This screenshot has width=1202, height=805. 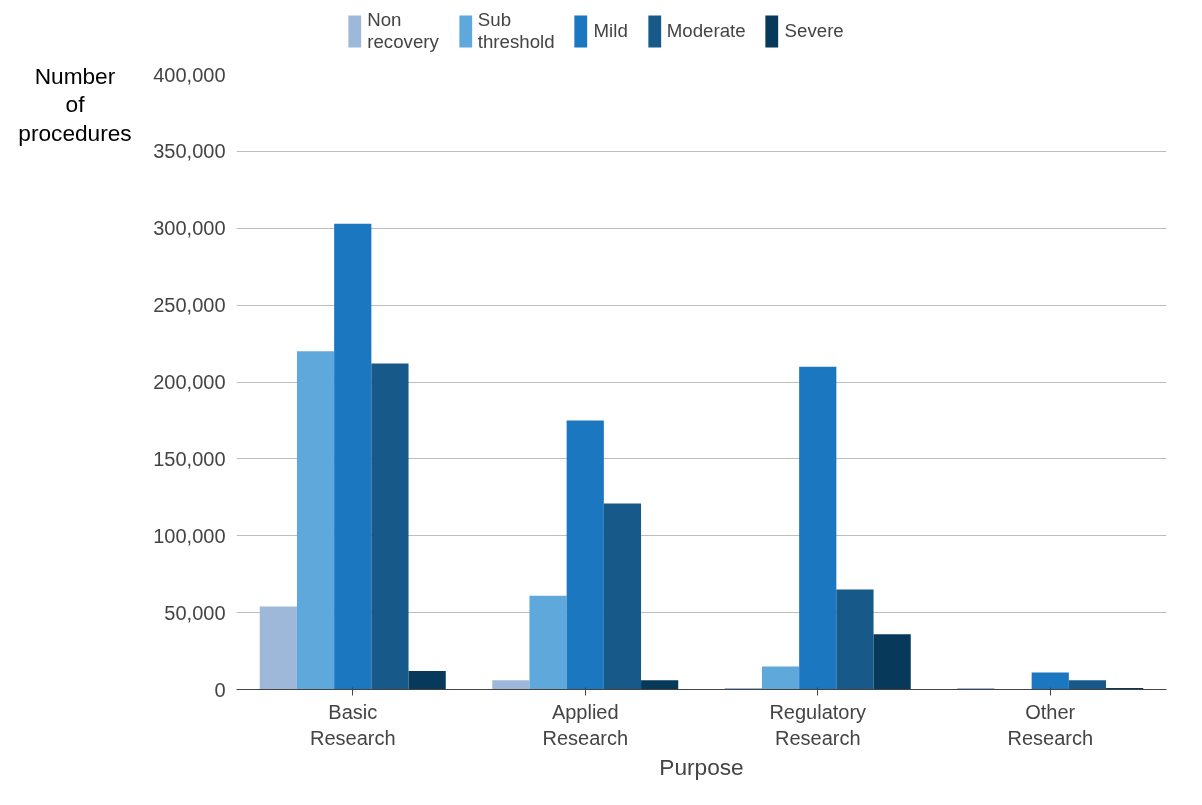 I want to click on y-tick-label: 350,000, so click(x=189, y=151).